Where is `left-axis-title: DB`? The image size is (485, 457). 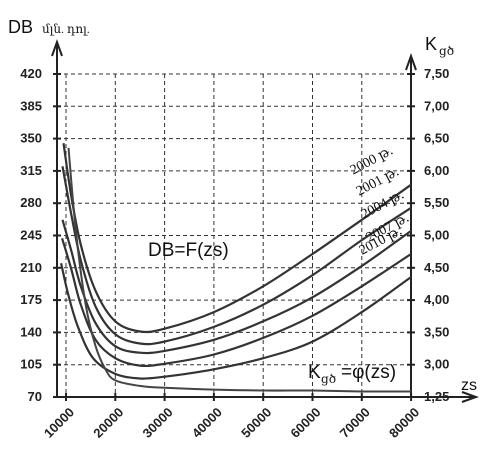 left-axis-title: DB is located at coordinates (20, 27).